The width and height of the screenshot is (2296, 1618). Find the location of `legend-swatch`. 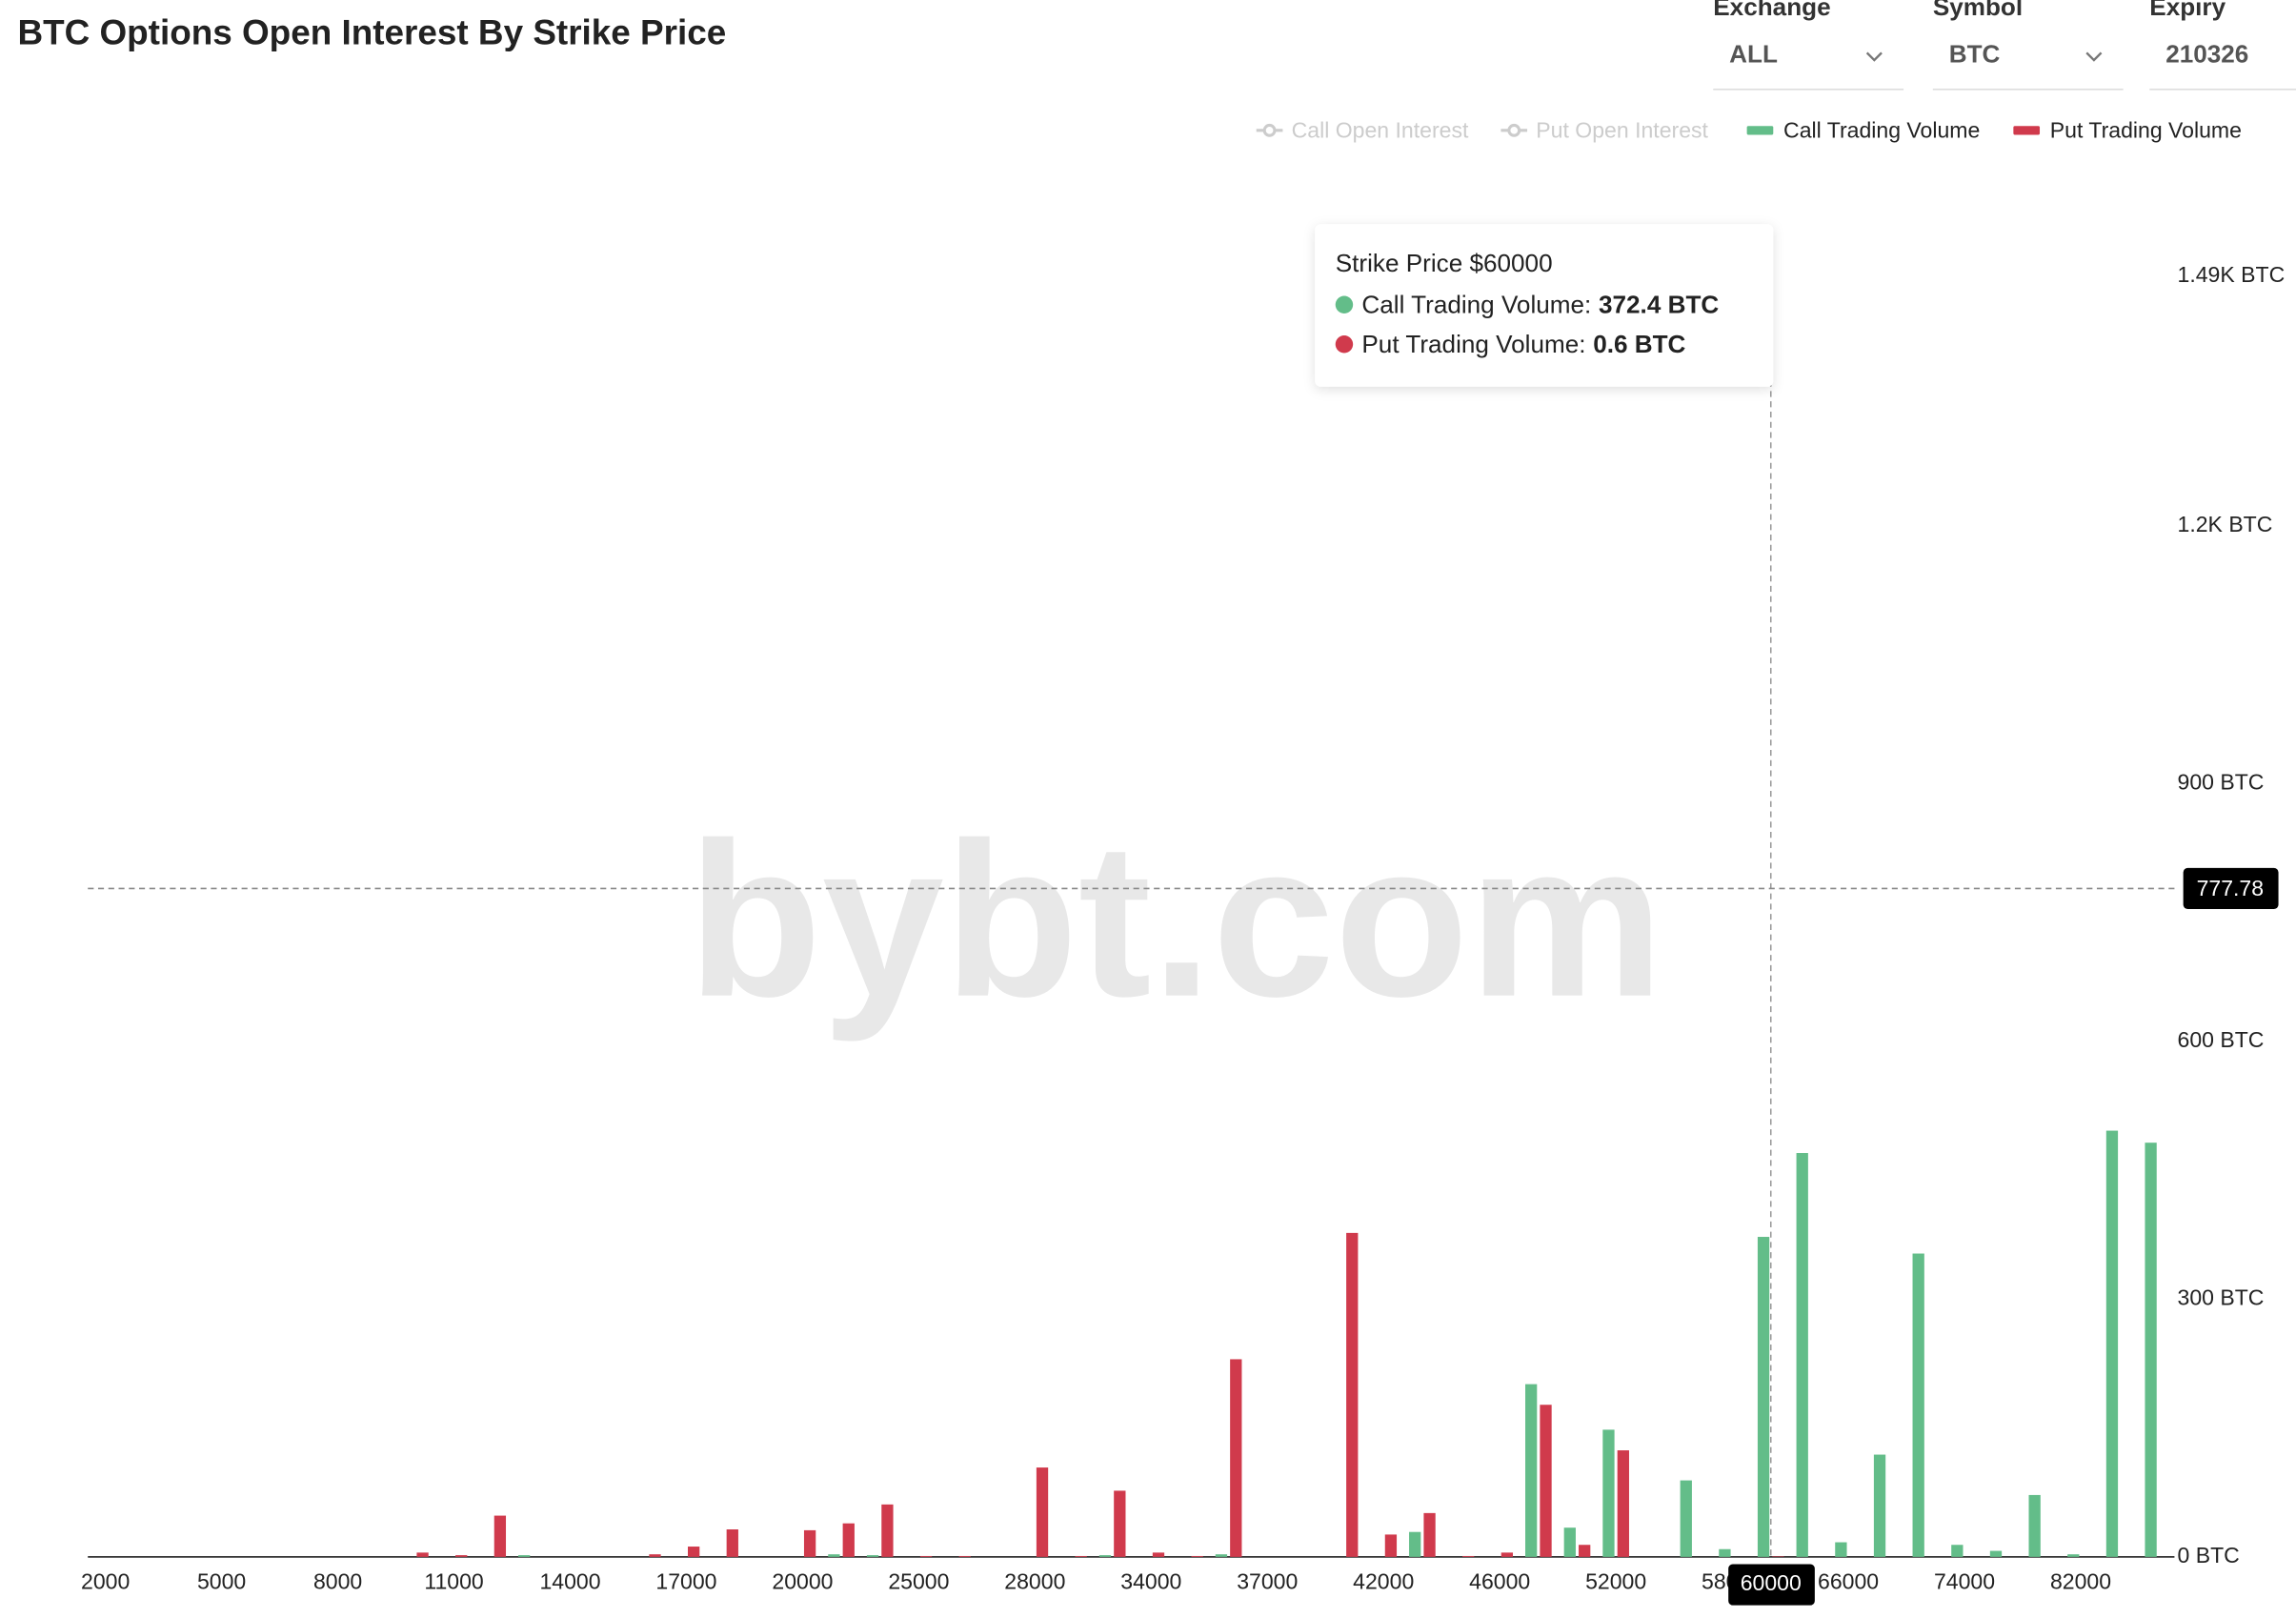

legend-swatch is located at coordinates (1760, 130).